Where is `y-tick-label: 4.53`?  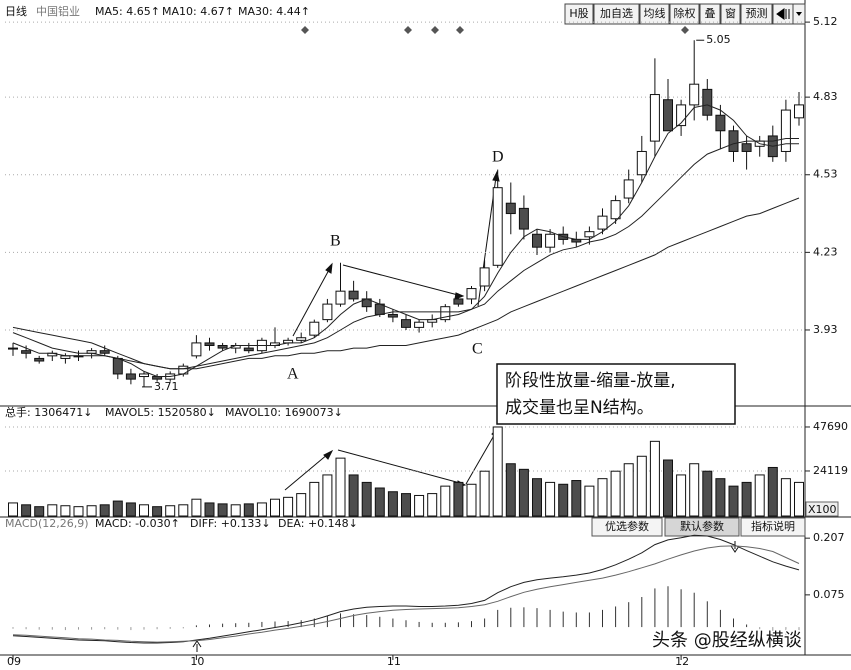 y-tick-label: 4.53 is located at coordinates (825, 174).